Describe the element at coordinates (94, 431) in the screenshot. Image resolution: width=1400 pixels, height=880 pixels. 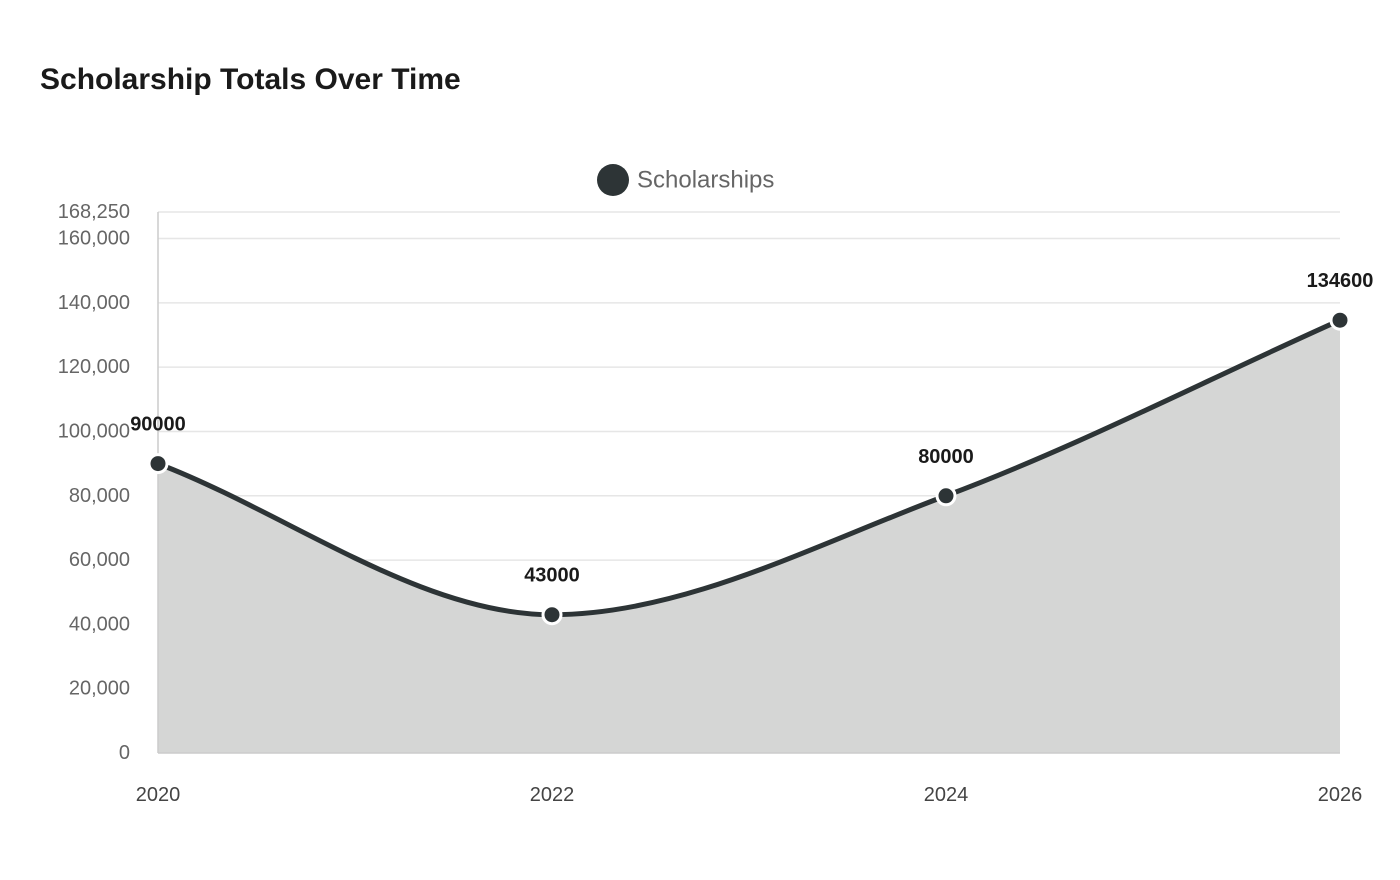
I see `y-tick-label: 100,000` at that location.